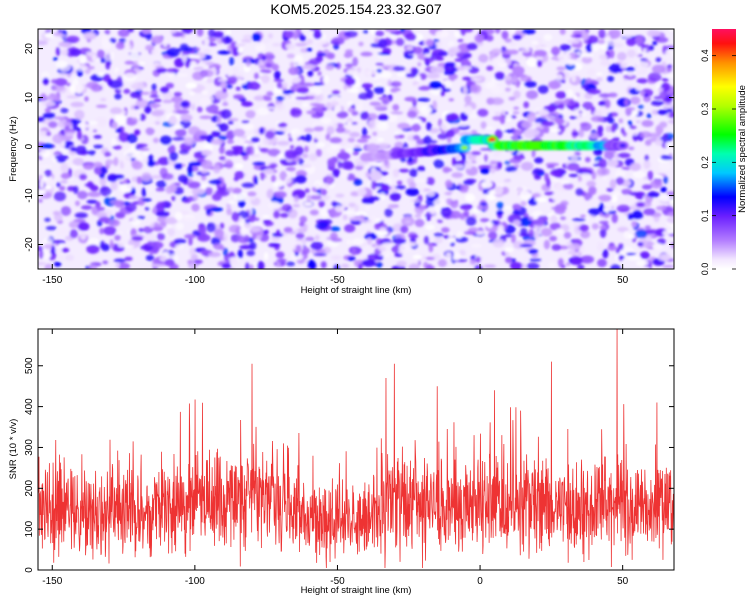 The height and width of the screenshot is (600, 750). What do you see at coordinates (705, 269) in the screenshot?
I see `colorbar-tick-label: 0.0` at bounding box center [705, 269].